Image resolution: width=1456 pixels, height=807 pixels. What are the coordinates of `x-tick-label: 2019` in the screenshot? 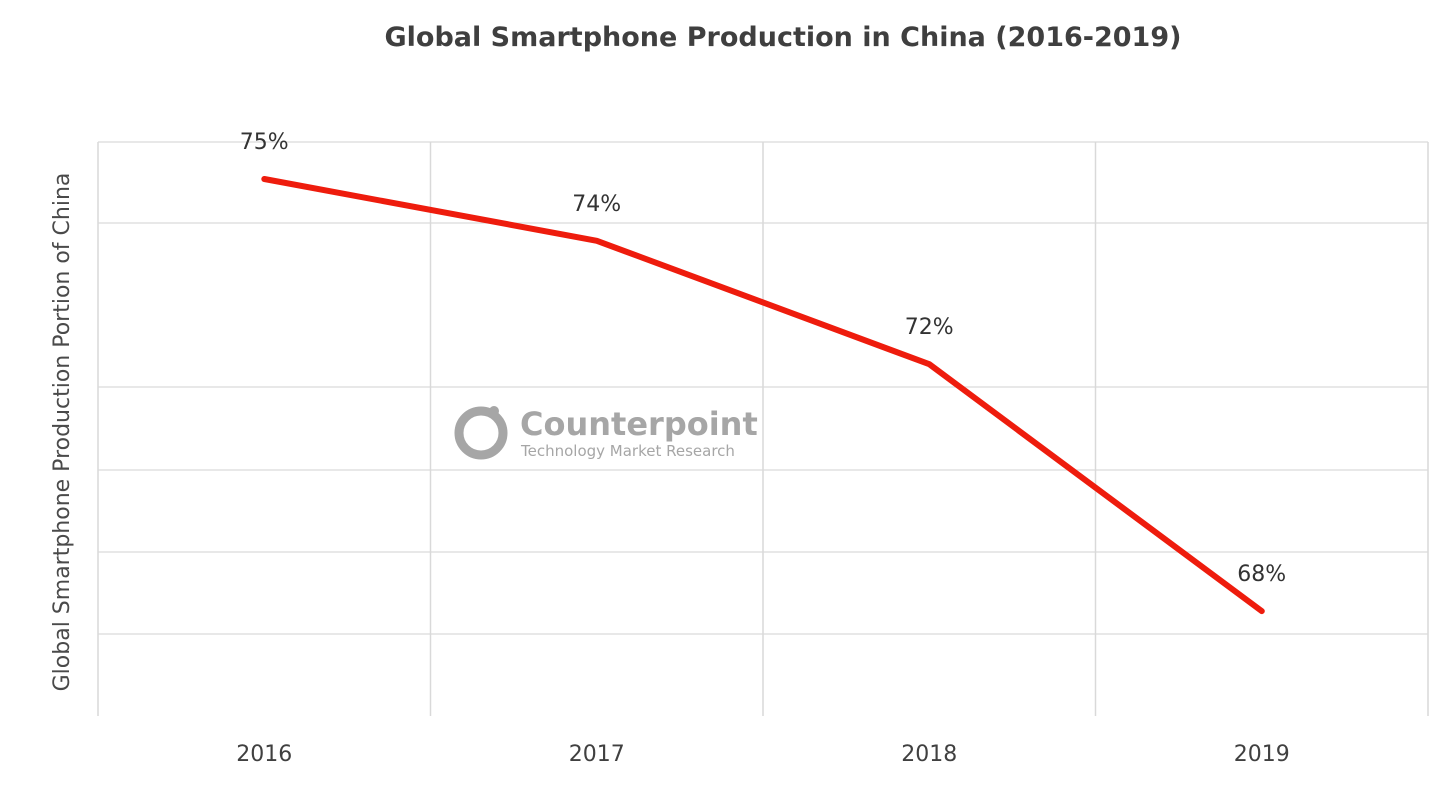 It's located at (1262, 754).